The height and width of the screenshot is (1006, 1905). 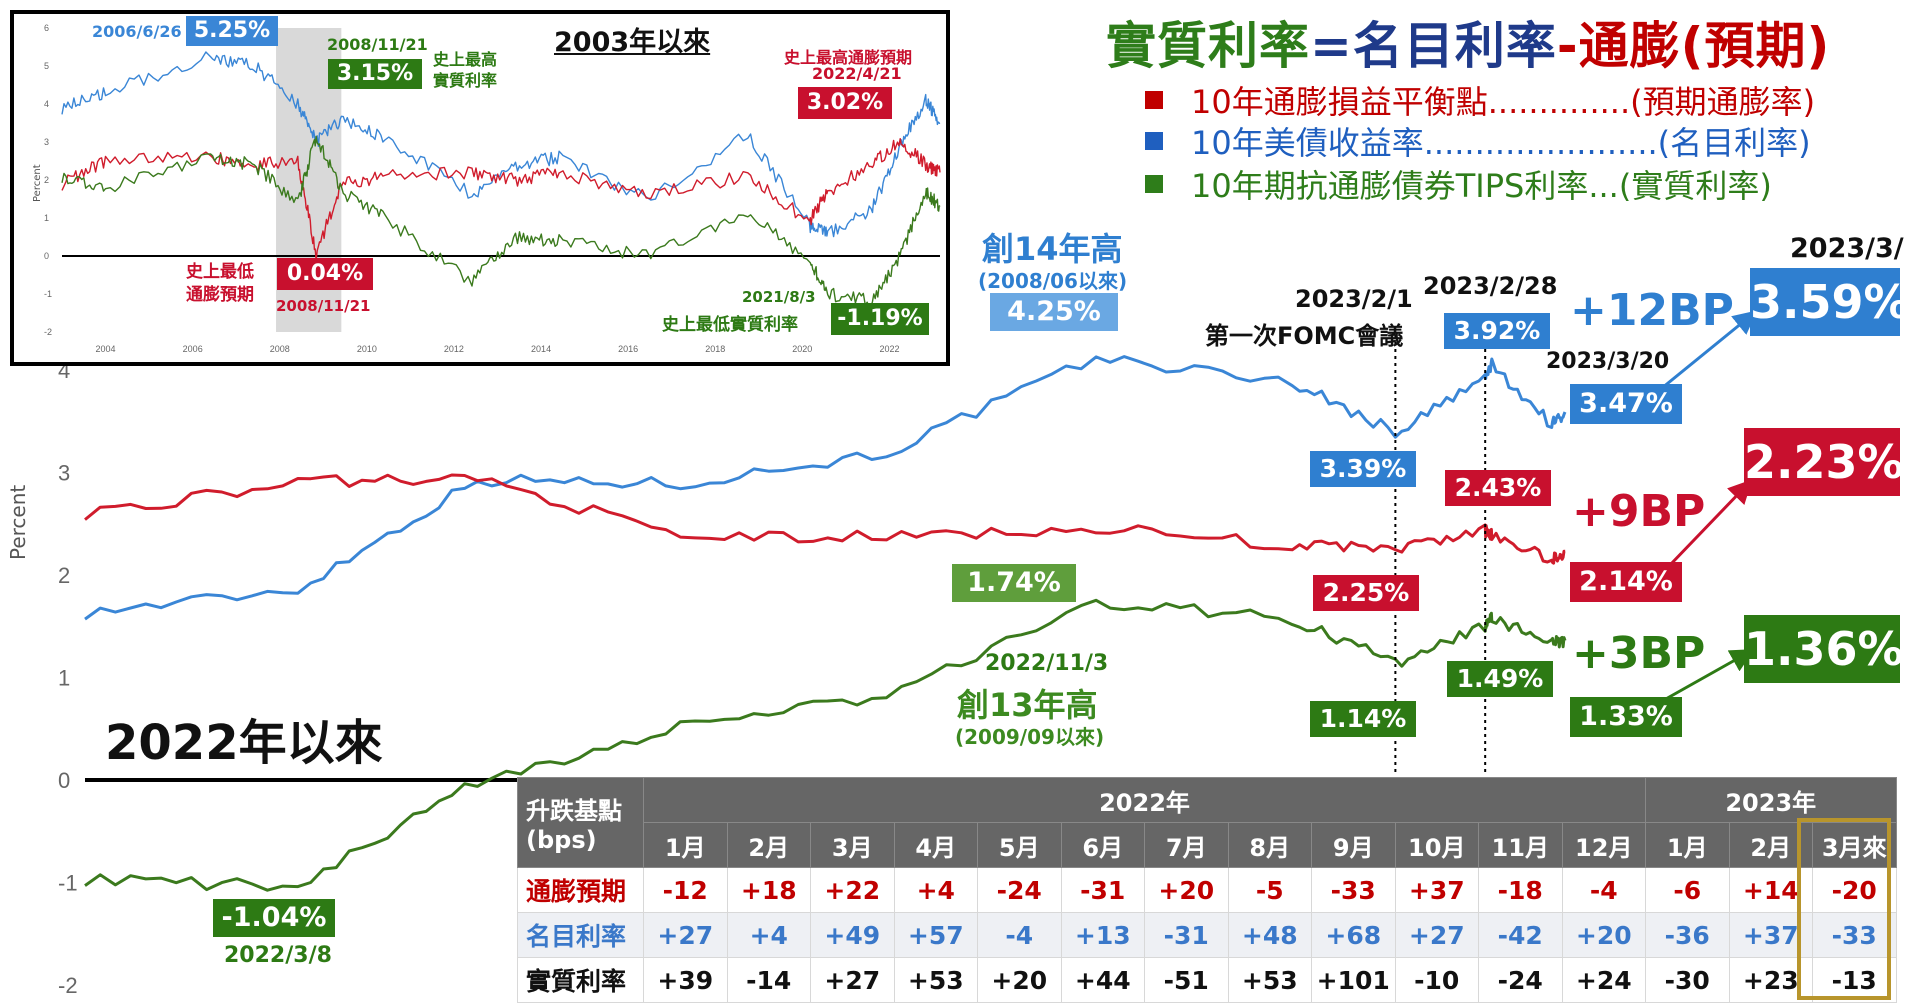 What do you see at coordinates (628, 349) in the screenshot?
I see `inset-xtick-label: 2016` at bounding box center [628, 349].